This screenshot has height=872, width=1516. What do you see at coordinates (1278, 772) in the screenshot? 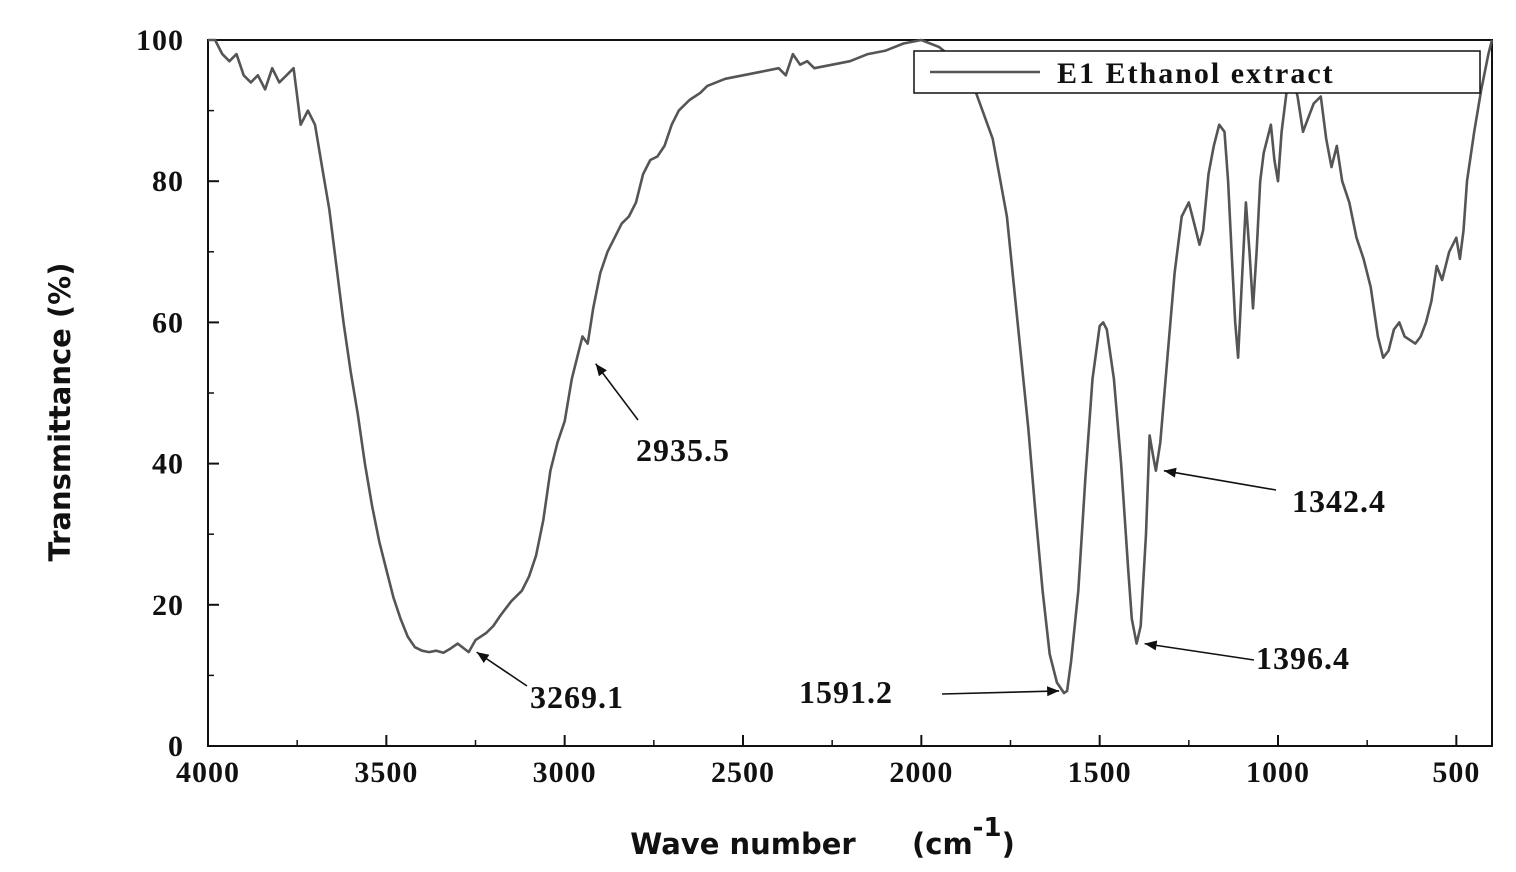
I see `x-tick-label: 1000` at bounding box center [1278, 772].